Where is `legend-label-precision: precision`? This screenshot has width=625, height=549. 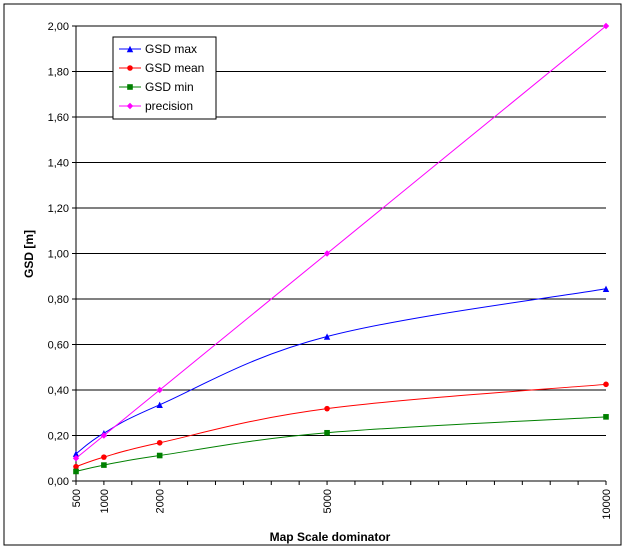
legend-label-precision: precision is located at coordinates (169, 106).